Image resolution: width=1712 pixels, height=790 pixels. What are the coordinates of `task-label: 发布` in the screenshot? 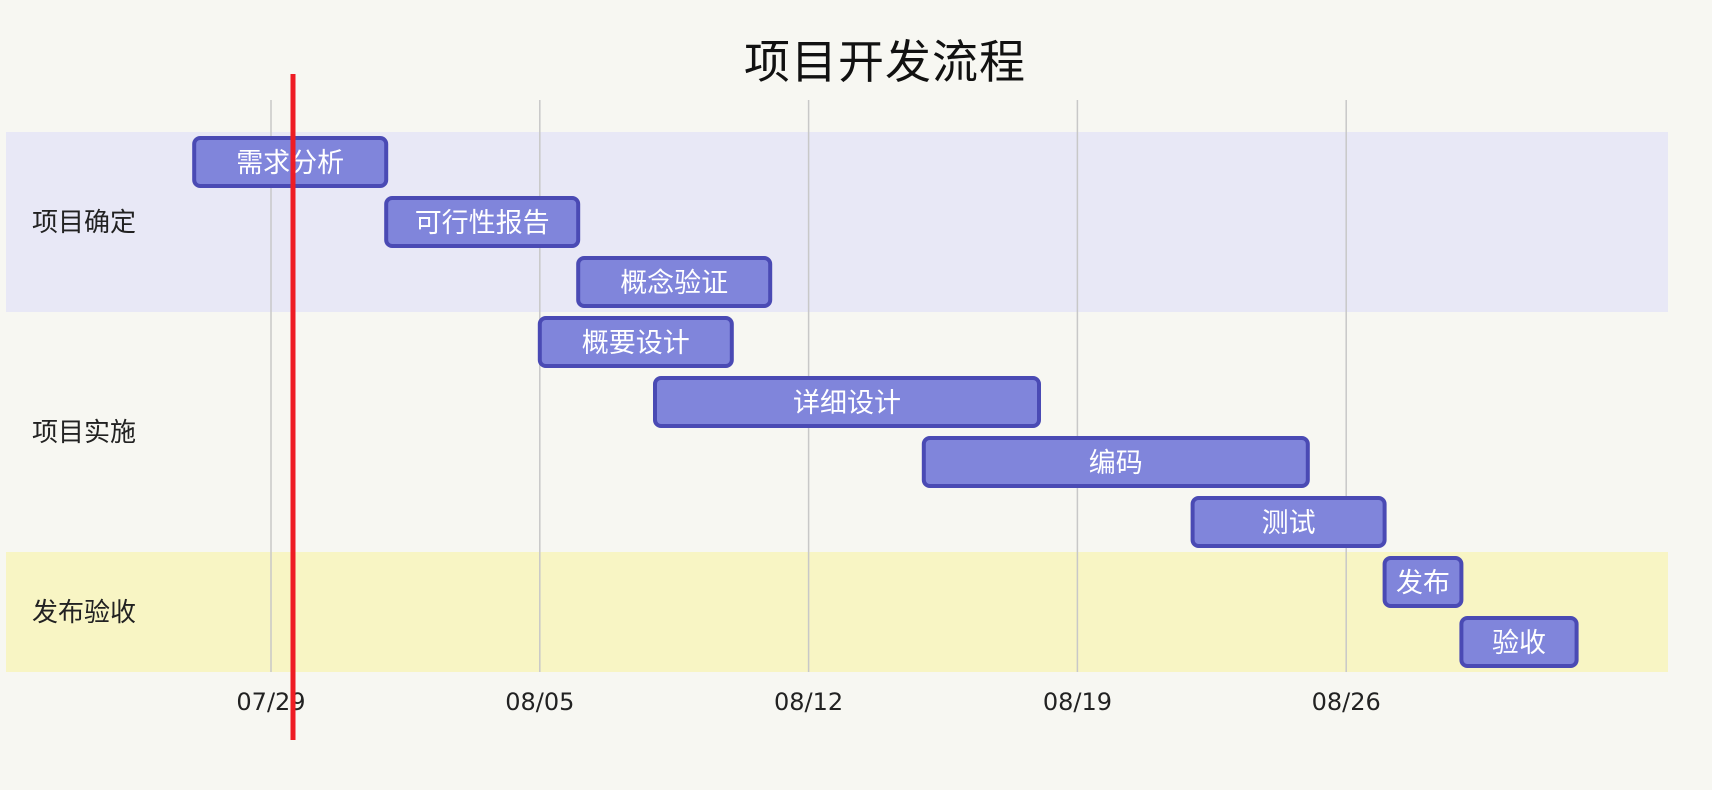 It's located at (1423, 583).